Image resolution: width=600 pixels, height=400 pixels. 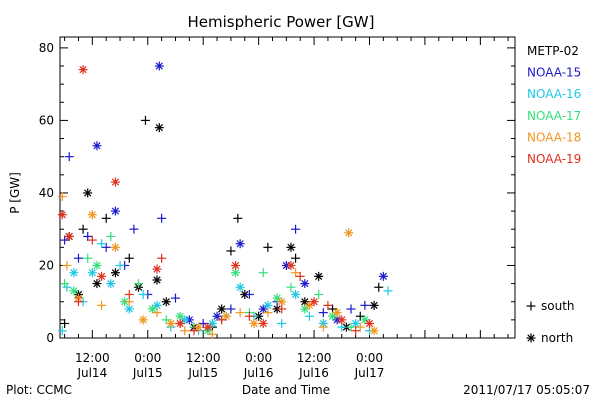 What do you see at coordinates (554, 159) in the screenshot?
I see `legend-entry: NOAA-19` at bounding box center [554, 159].